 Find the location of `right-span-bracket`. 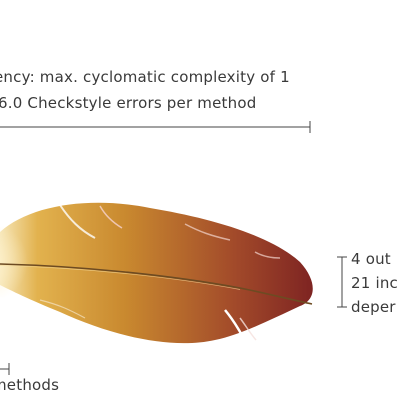

right-span-bracket is located at coordinates (342, 282).